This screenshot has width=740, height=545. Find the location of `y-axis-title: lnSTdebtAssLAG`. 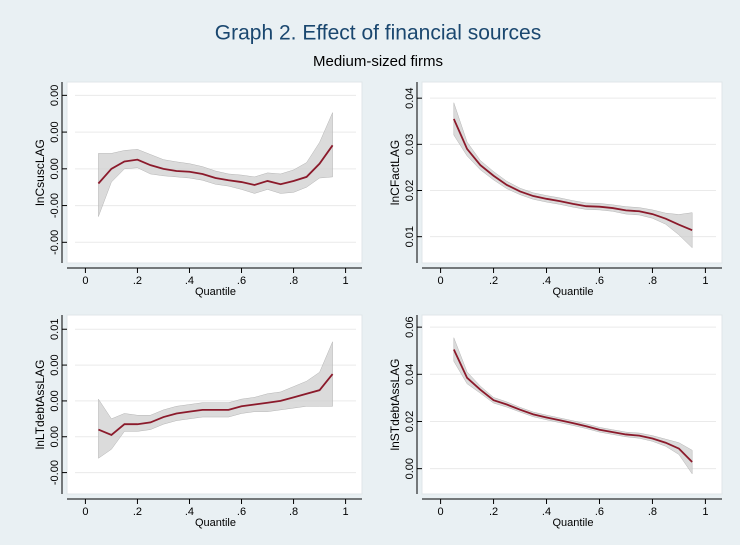

y-axis-title: lnSTdebtAssLAG is located at coordinates (395, 404).